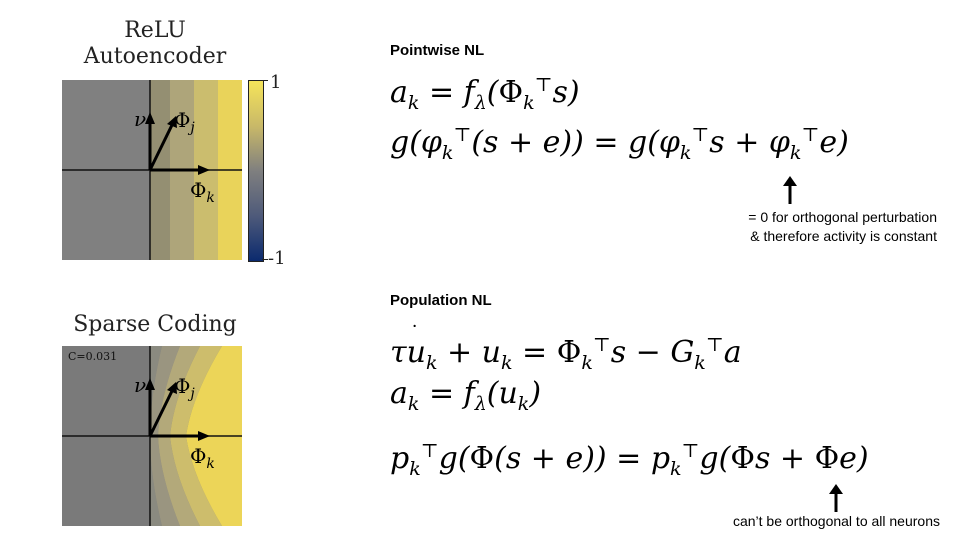 This screenshot has height=540, width=960. What do you see at coordinates (256, 171) in the screenshot?
I see `colorbar` at bounding box center [256, 171].